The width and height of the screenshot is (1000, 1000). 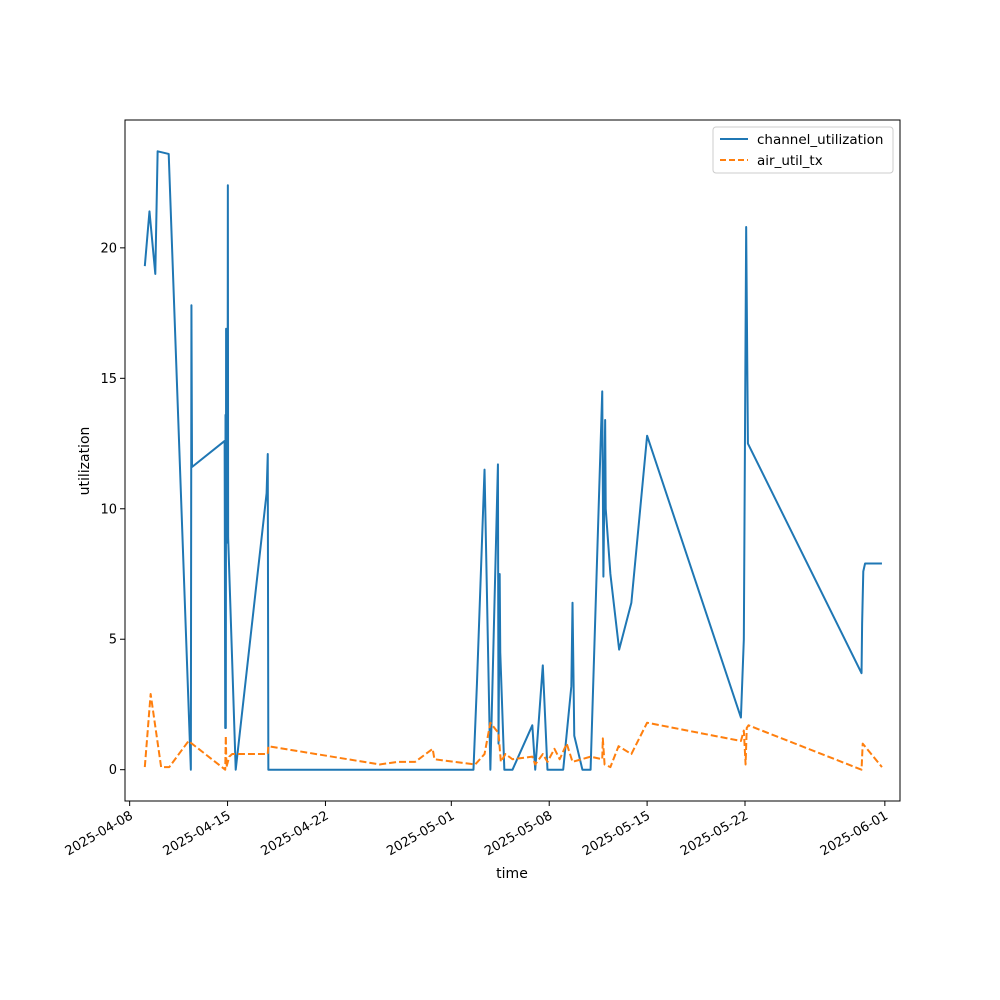 I want to click on legend-label-channel-utilization: channel_utilization, so click(x=820, y=140).